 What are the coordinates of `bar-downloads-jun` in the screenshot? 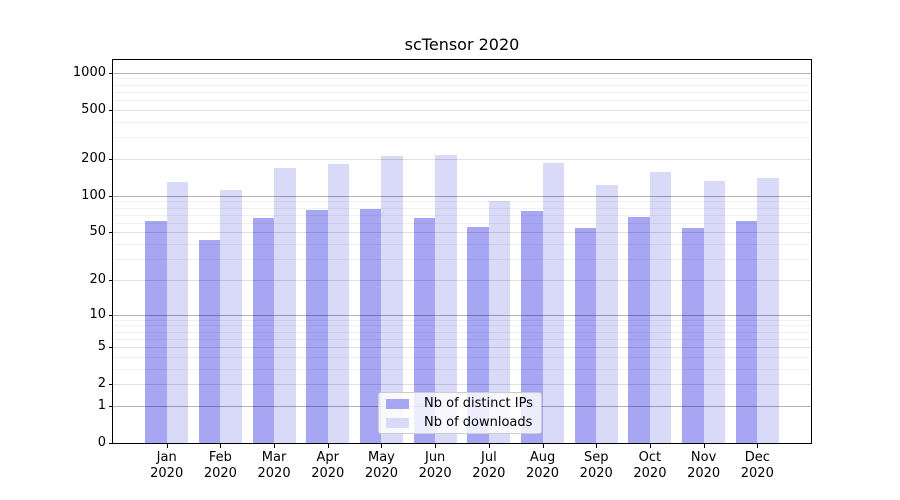 It's located at (446, 298).